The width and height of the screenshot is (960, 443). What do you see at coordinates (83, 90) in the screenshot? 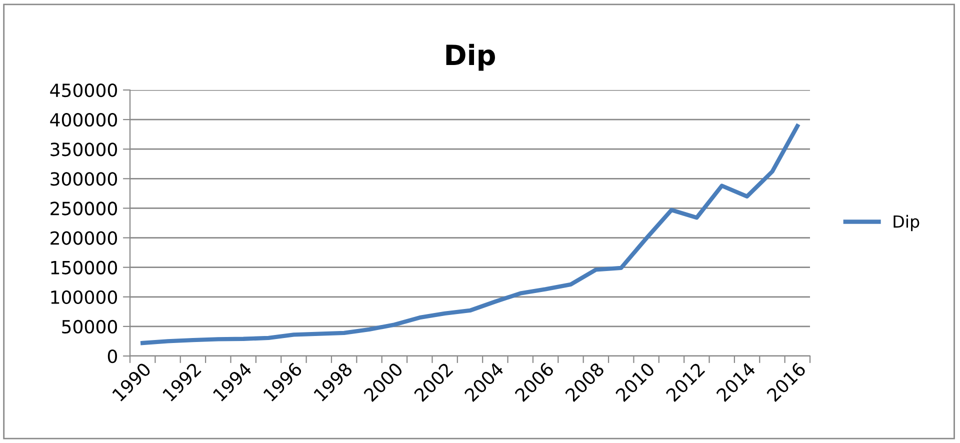
I see `y-tick-label: 450000` at bounding box center [83, 90].